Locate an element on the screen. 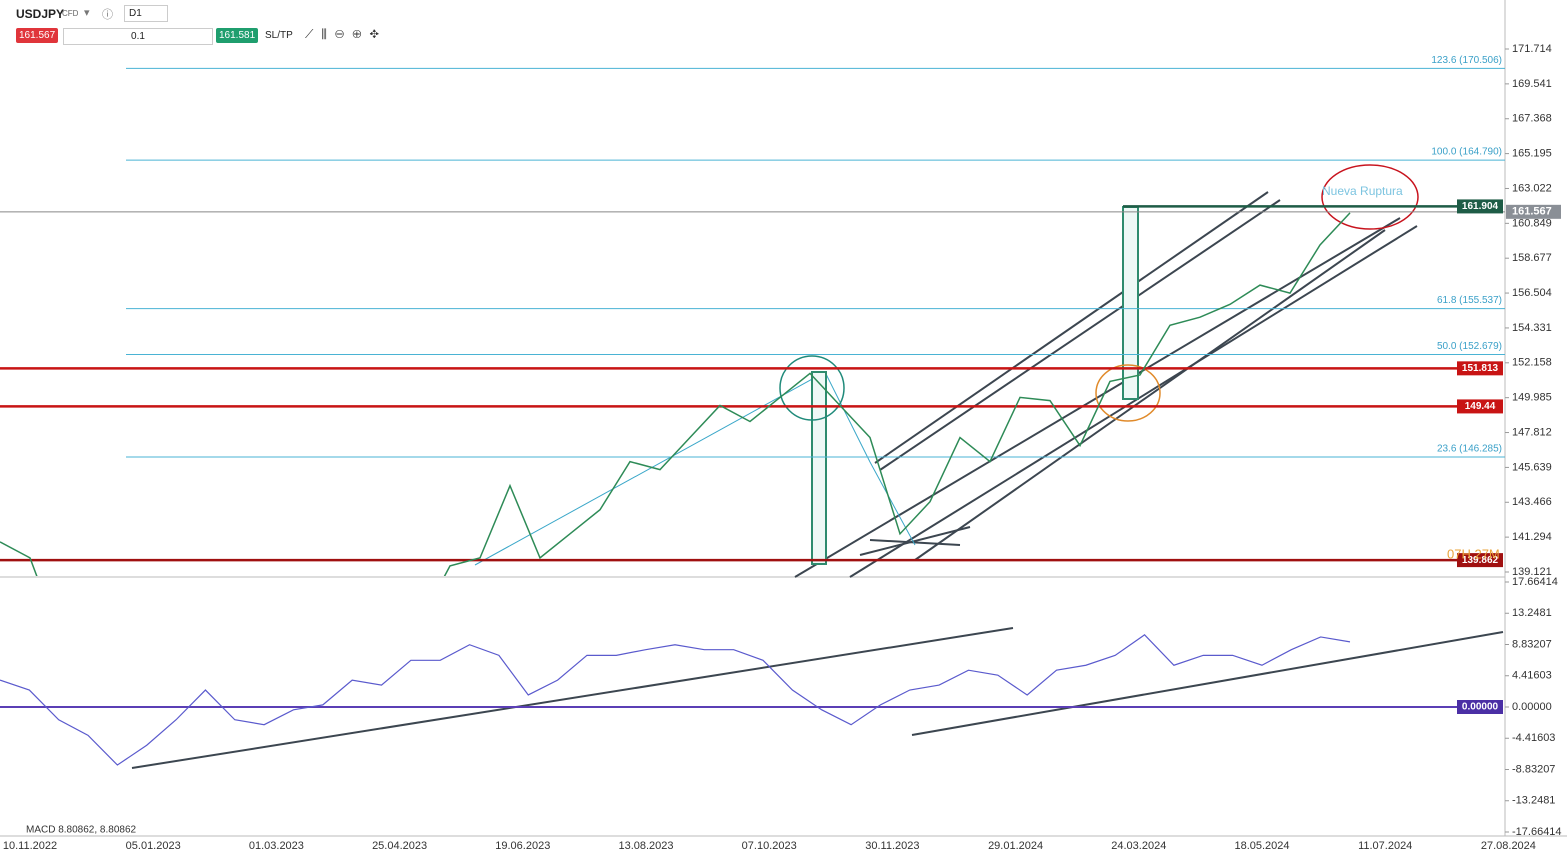 The height and width of the screenshot is (855, 1567). lot-input: 0.1 is located at coordinates (138, 36).